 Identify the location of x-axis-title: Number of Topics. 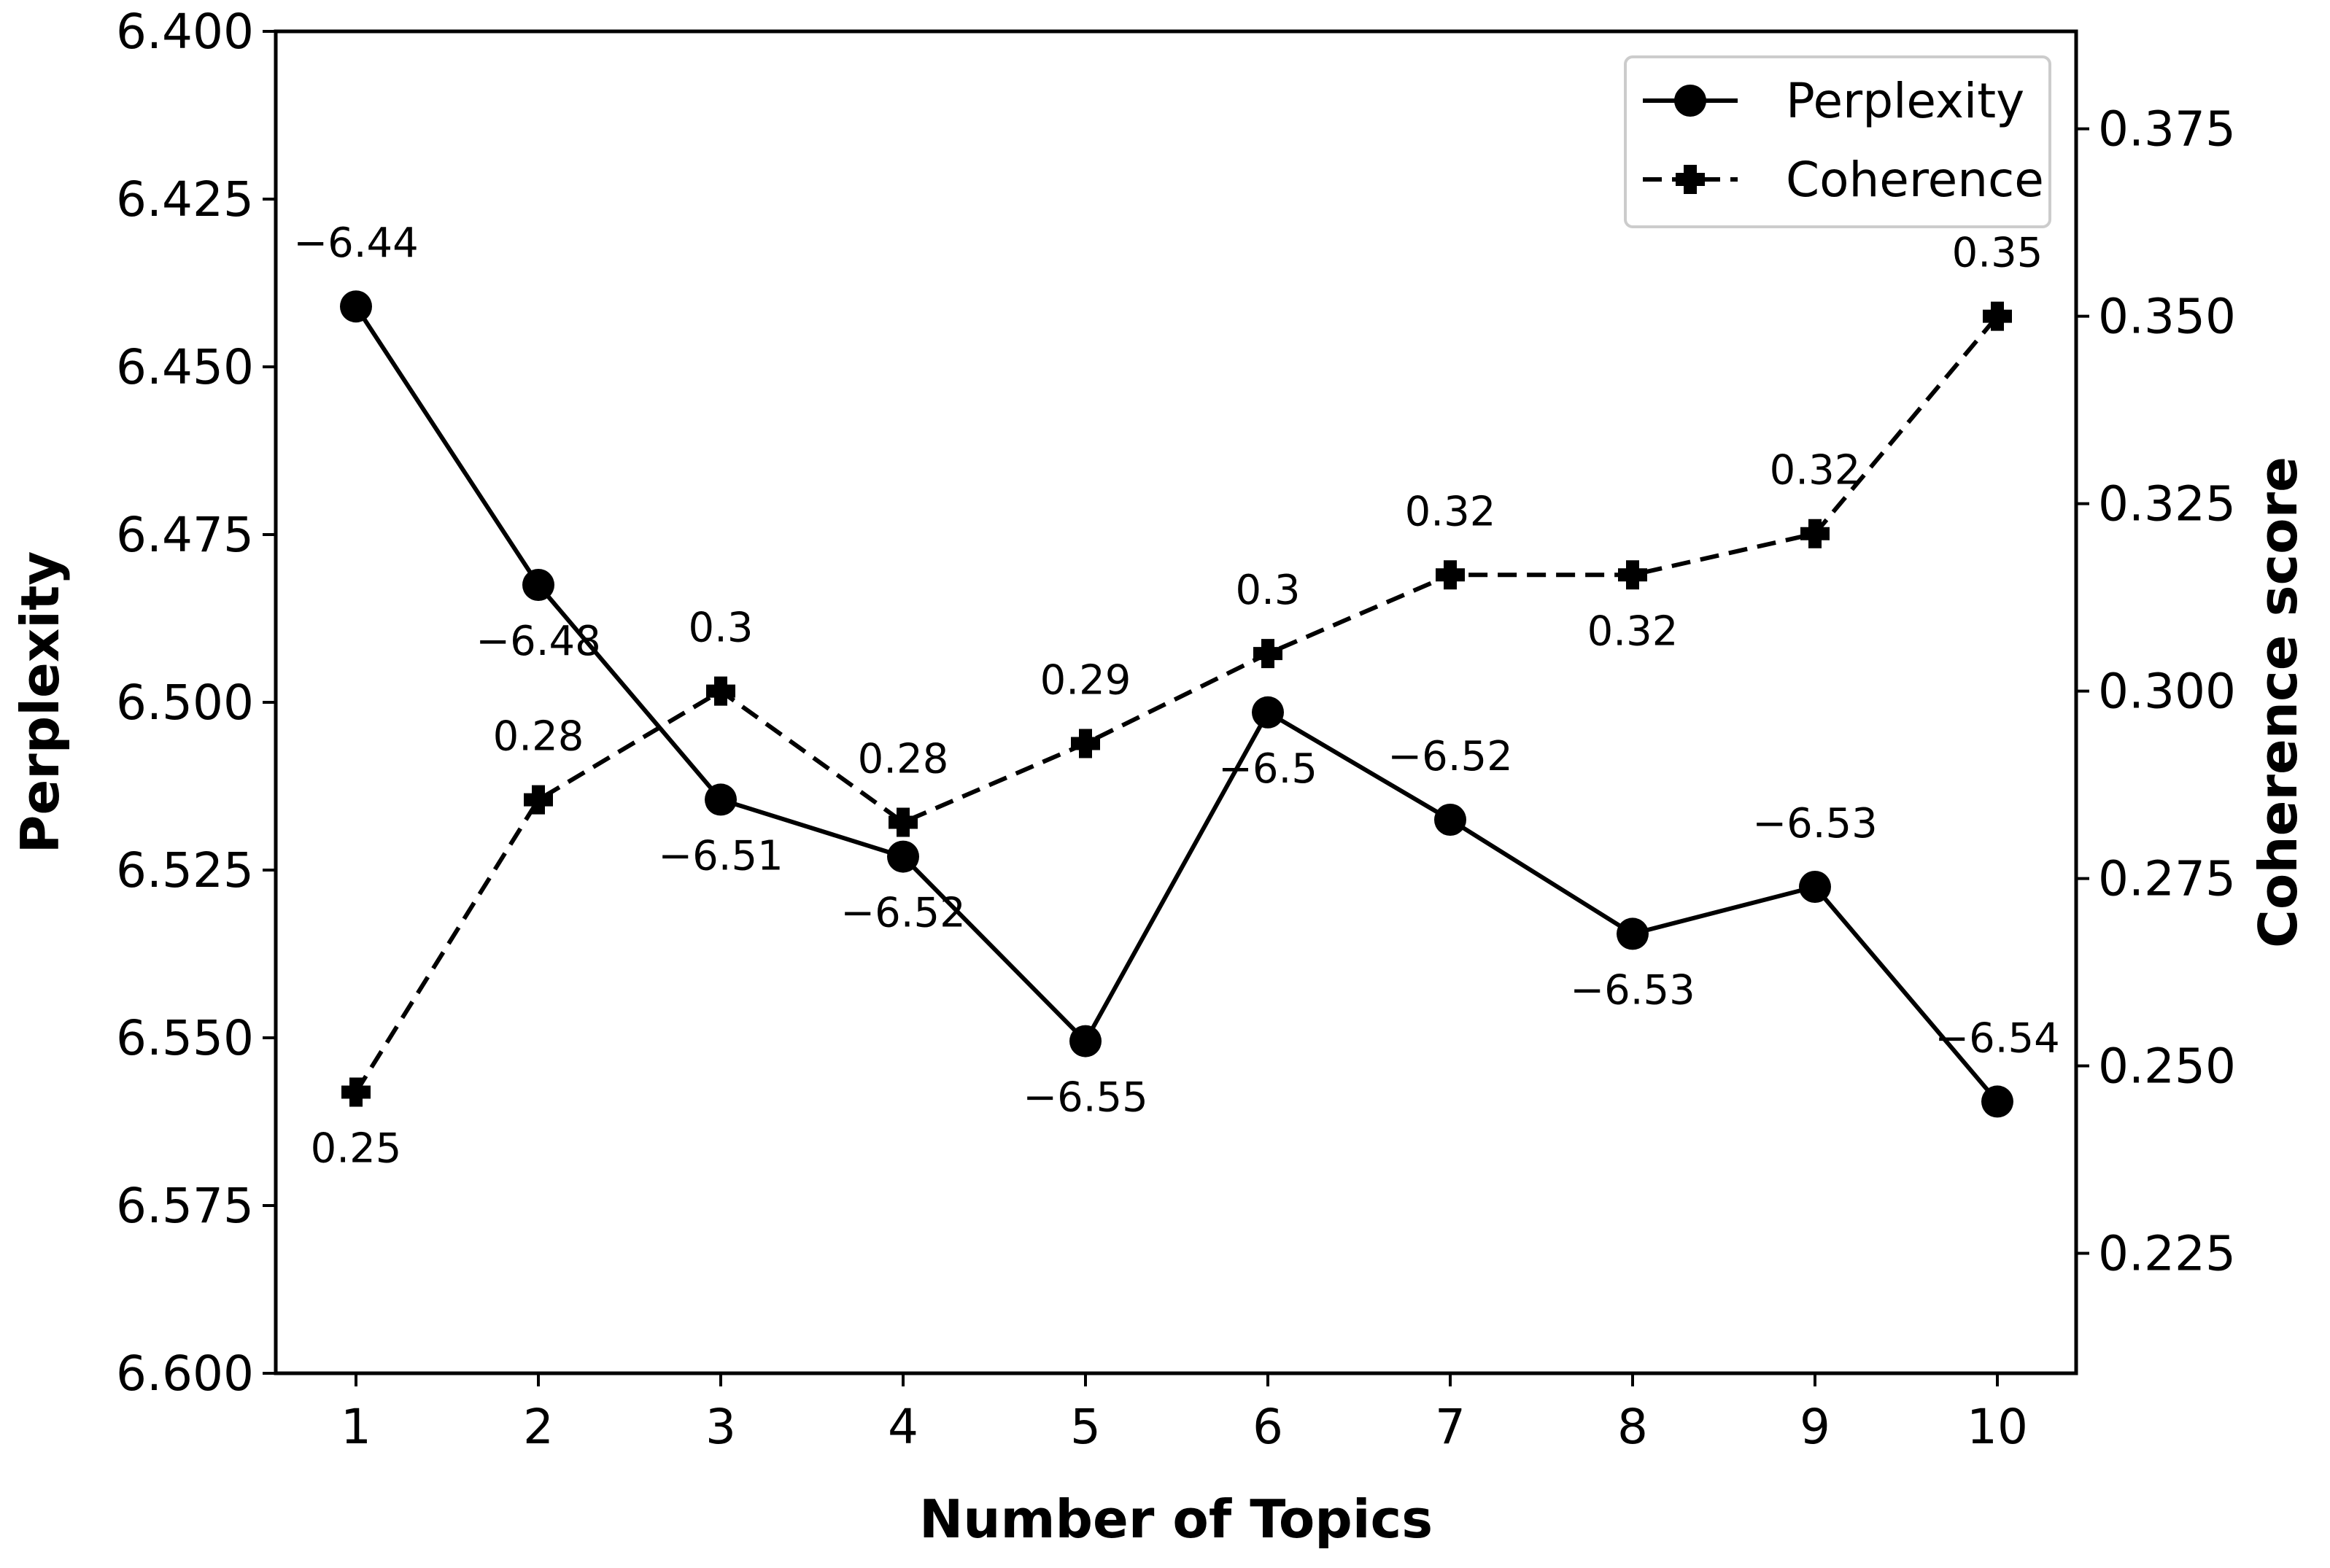
(1176, 1519).